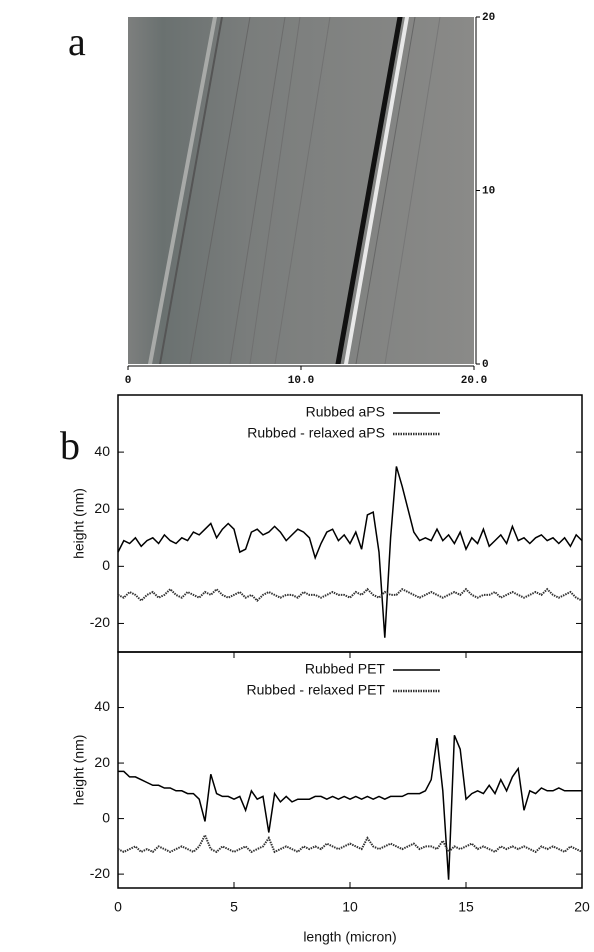 The height and width of the screenshot is (952, 594). What do you see at coordinates (77, 41) in the screenshot?
I see `panel-label: a` at bounding box center [77, 41].